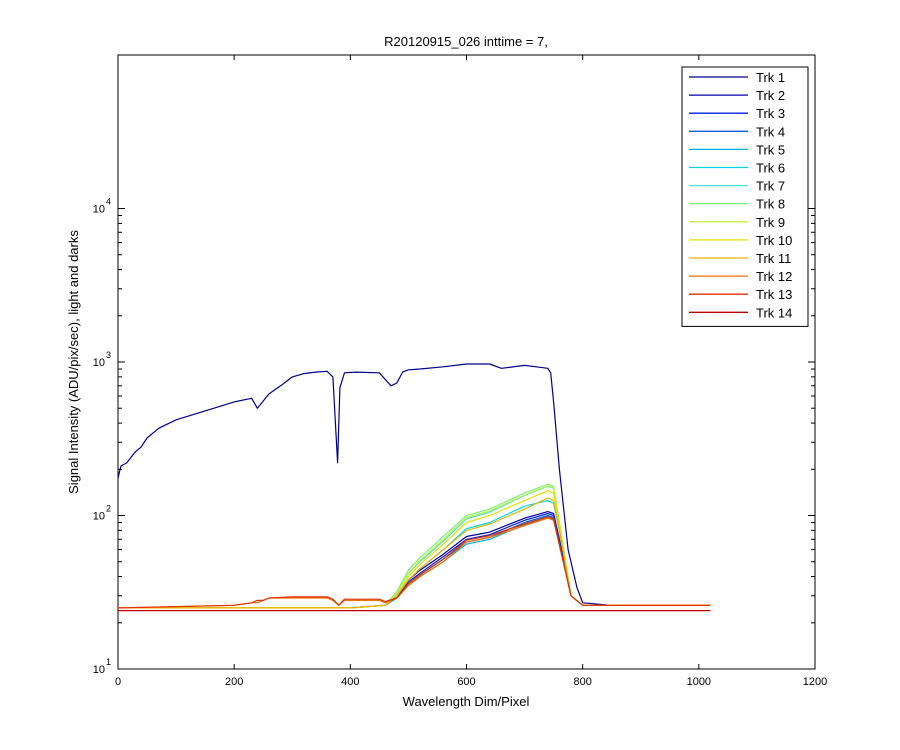 This screenshot has height=750, width=900. What do you see at coordinates (773, 258) in the screenshot?
I see `legend-label: Trk 11` at bounding box center [773, 258].